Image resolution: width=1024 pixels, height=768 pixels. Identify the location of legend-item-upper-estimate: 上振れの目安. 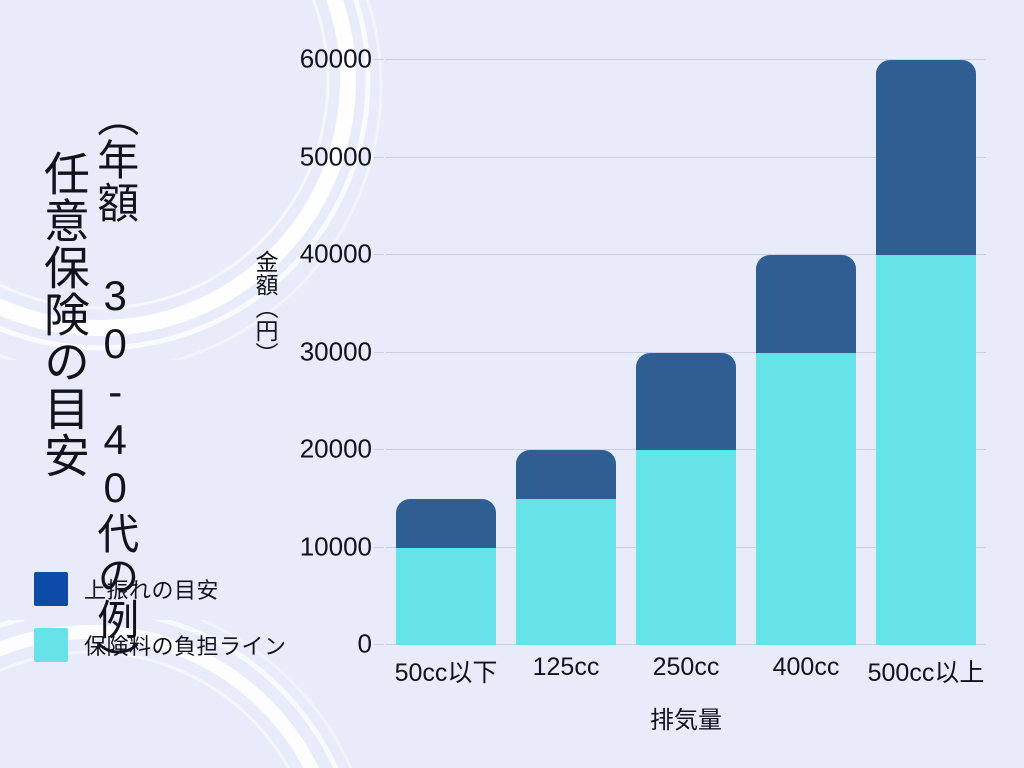
(160, 589).